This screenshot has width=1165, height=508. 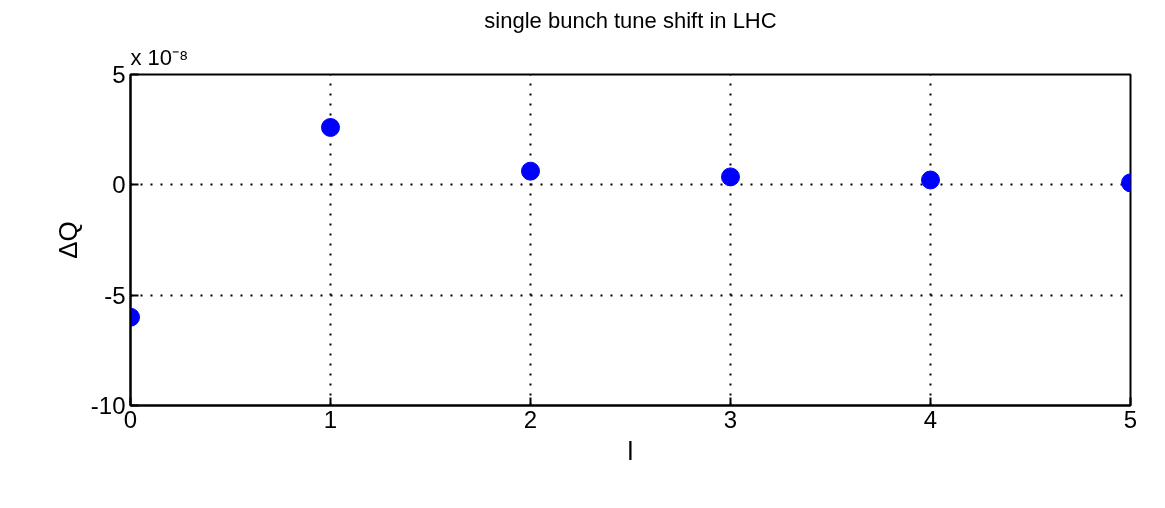 I want to click on x-tick-label: 4, so click(x=930, y=419).